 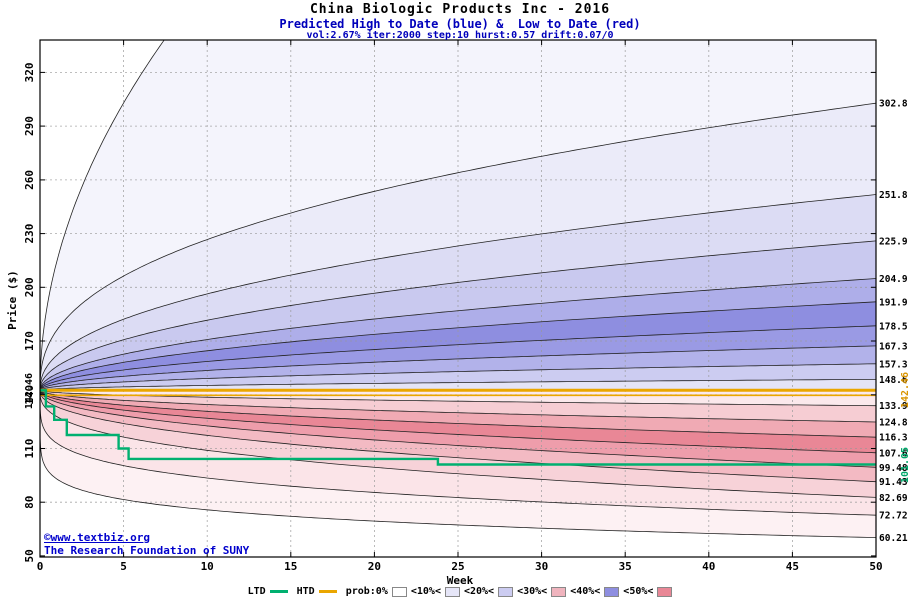 I want to click on right-label-low: 60.21, so click(x=893, y=538).